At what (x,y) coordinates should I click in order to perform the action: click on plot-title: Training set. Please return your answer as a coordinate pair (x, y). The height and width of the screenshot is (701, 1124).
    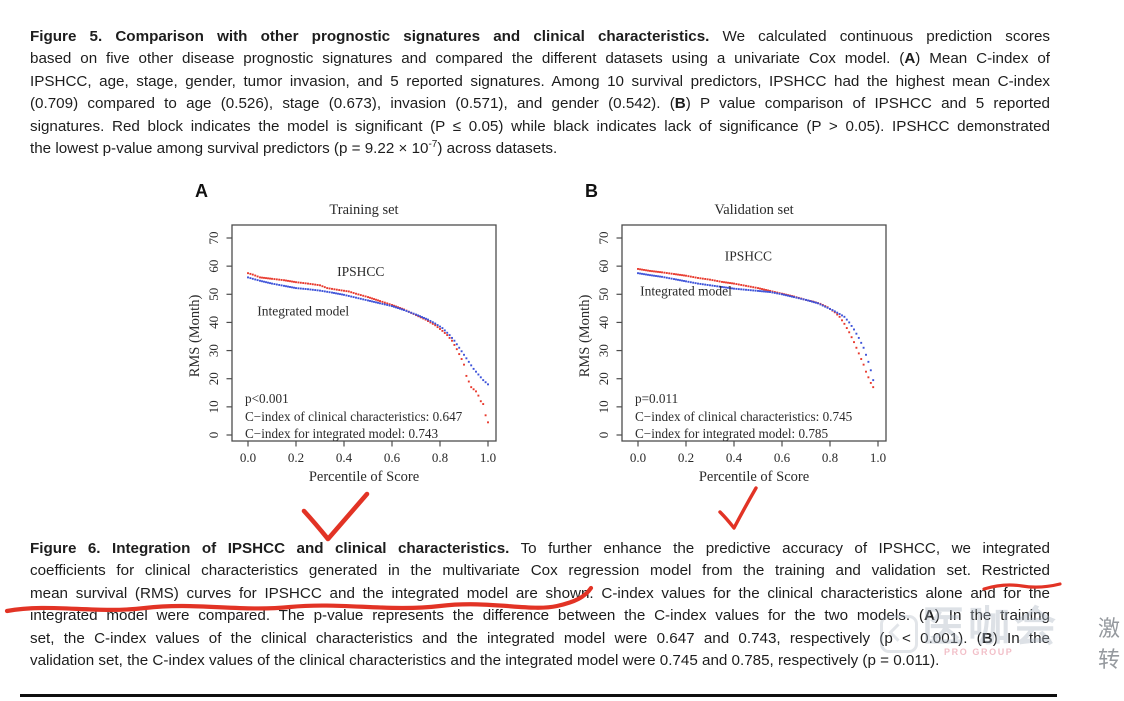
    Looking at the image, I should click on (363, 210).